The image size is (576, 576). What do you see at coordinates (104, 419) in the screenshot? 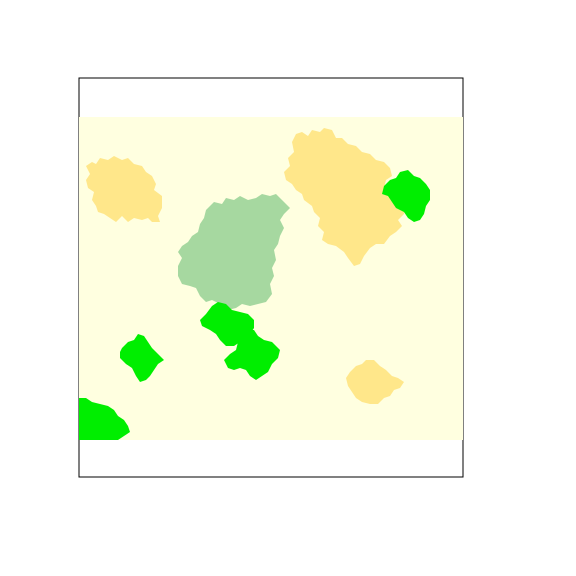
I see `bright-green-patch-southwest` at bounding box center [104, 419].